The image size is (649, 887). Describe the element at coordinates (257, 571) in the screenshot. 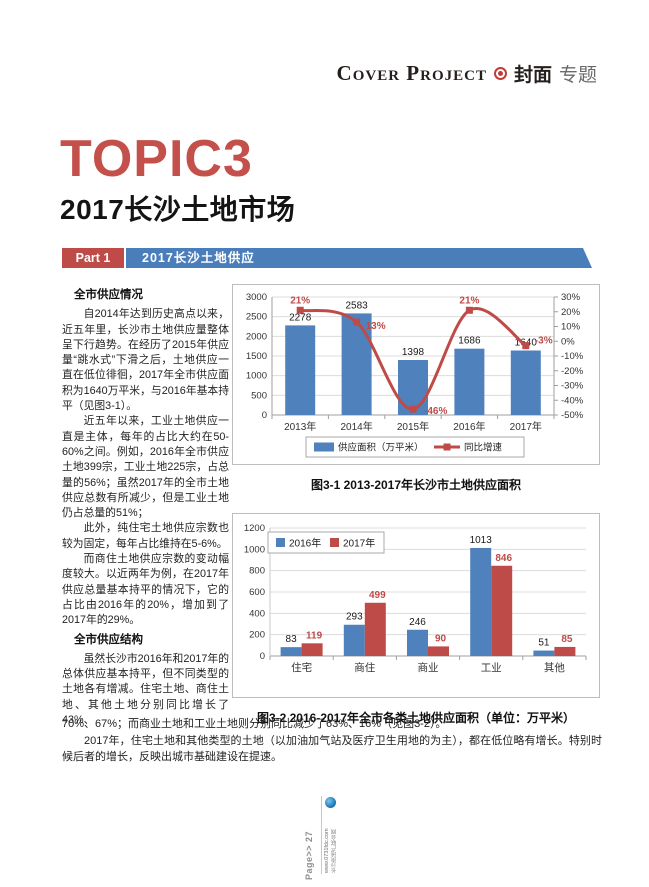

I see `svg-text: 800` at that location.